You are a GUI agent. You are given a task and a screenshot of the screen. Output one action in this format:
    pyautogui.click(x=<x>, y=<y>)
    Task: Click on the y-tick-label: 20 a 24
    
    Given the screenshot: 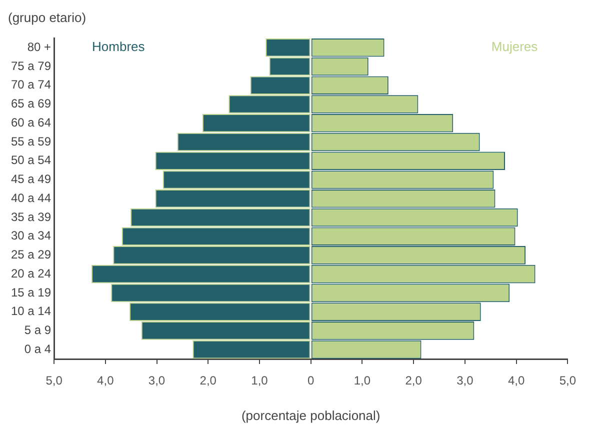 What is the action you would take?
    pyautogui.click(x=31, y=273)
    